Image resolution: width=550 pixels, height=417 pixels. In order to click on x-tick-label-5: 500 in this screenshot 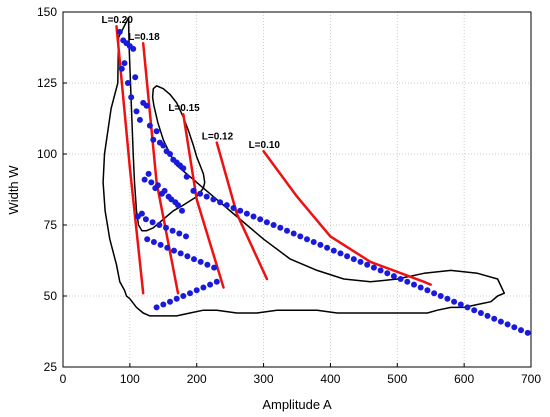, I will do `click(397, 379)`.